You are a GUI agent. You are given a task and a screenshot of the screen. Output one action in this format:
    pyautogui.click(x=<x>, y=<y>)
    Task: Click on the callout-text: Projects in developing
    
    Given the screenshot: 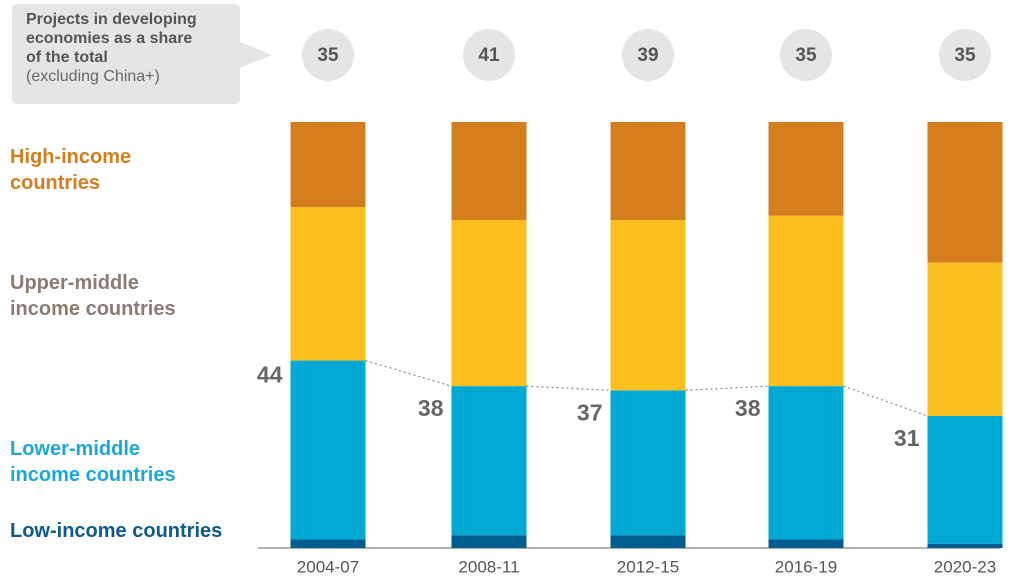 What is the action you would take?
    pyautogui.click(x=111, y=19)
    